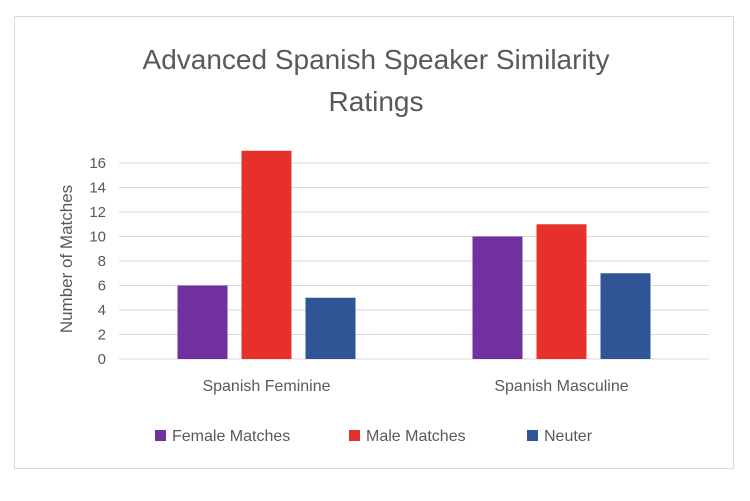  I want to click on y-tick-label: 0, so click(102, 359).